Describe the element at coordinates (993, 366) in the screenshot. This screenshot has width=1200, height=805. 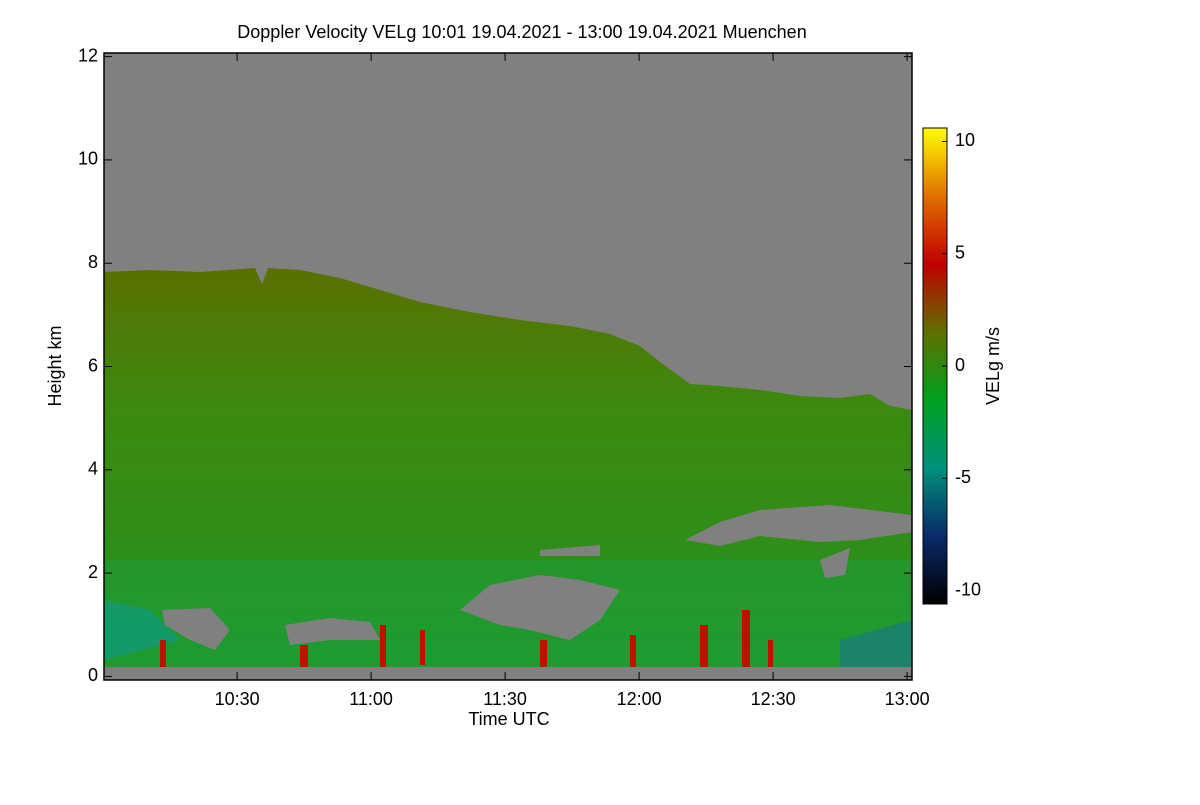
I see `colorbar-label: VELg m/s` at that location.